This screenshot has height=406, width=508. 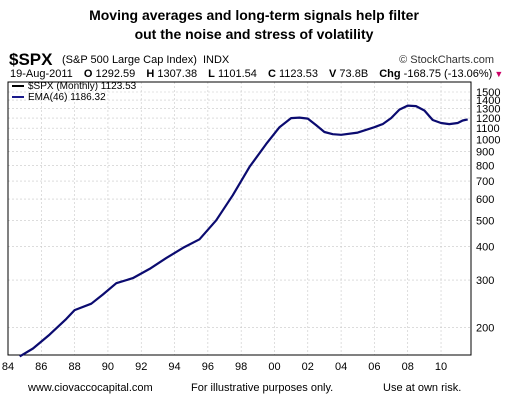 I want to click on down-triangle-icon: ▼, so click(x=499, y=74).